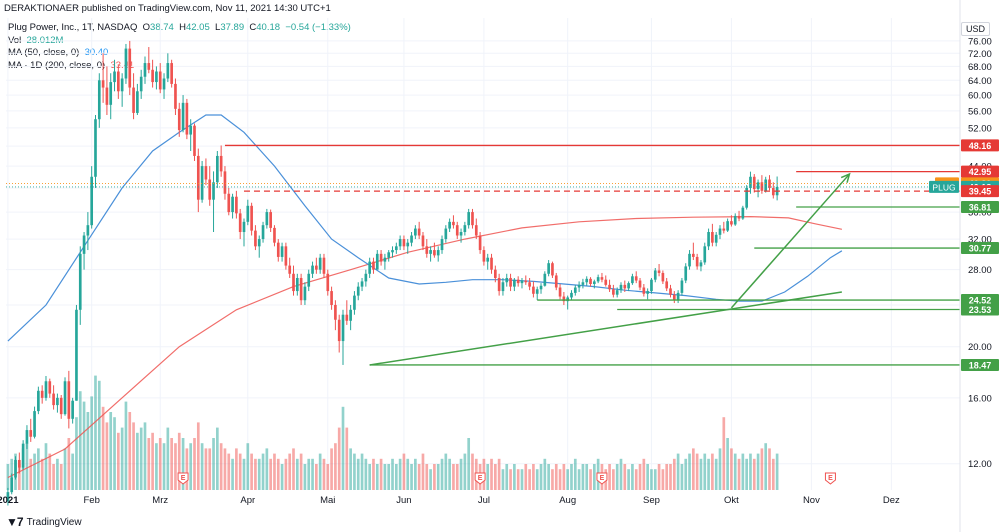 Image resolution: width=1000 pixels, height=532 pixels. I want to click on y-tick-label: 76.00, so click(980, 41).